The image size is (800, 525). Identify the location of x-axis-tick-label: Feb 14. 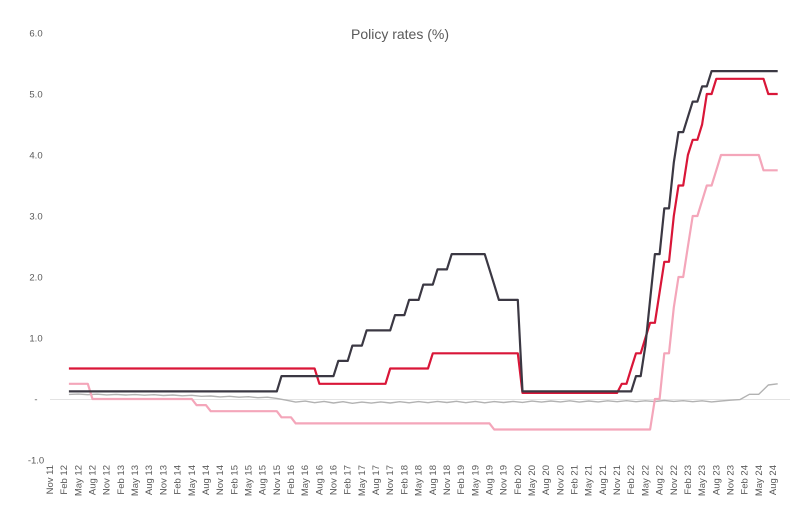
(178, 480).